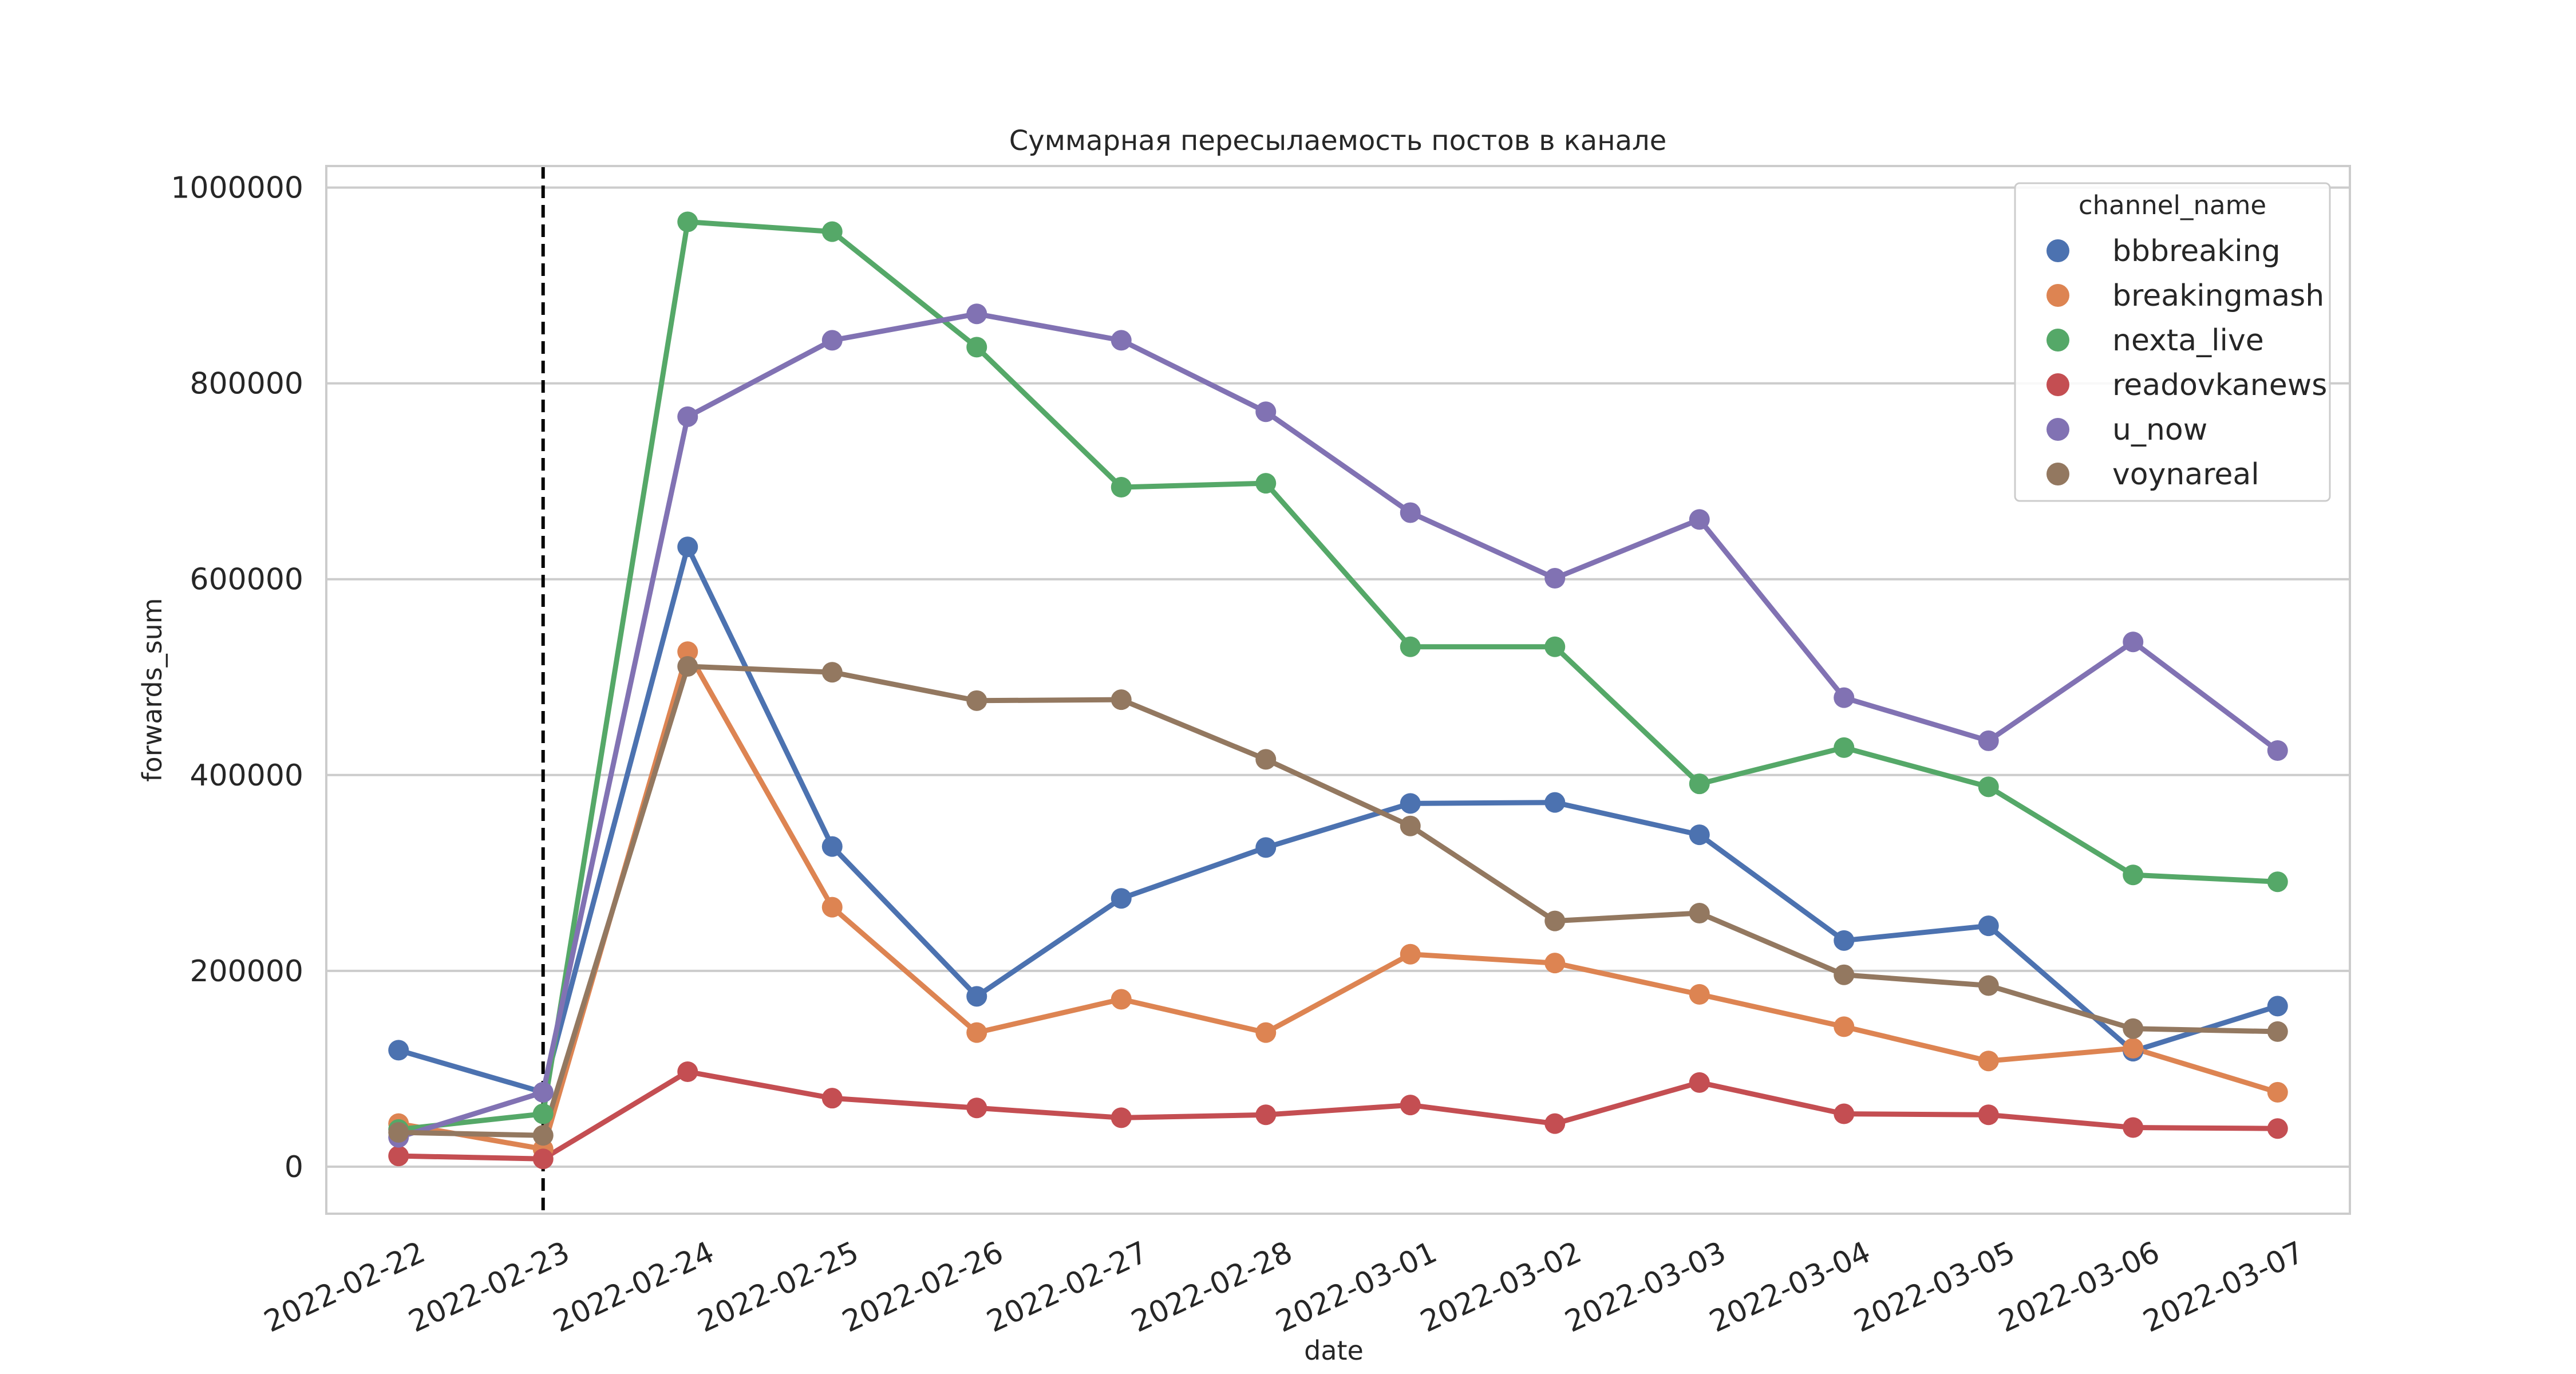  I want to click on chart-title: Суммарная пересылаемость постов в канале, so click(1337, 141).